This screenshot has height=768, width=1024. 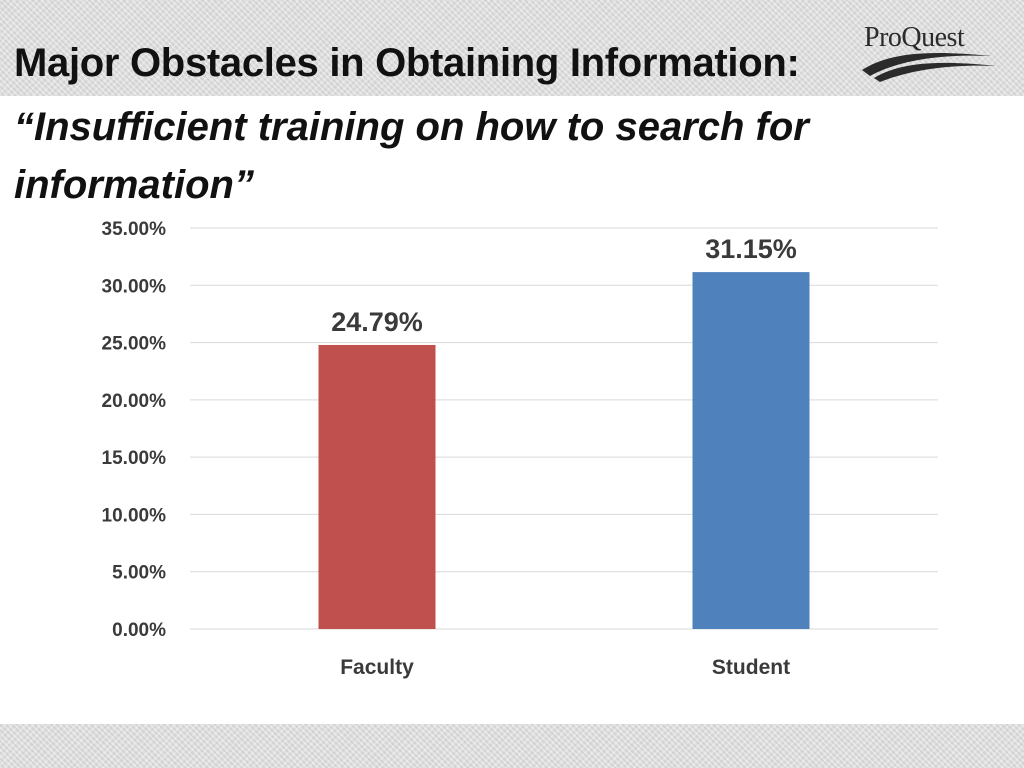 I want to click on y-tick-label: 25.00%, so click(x=134, y=344).